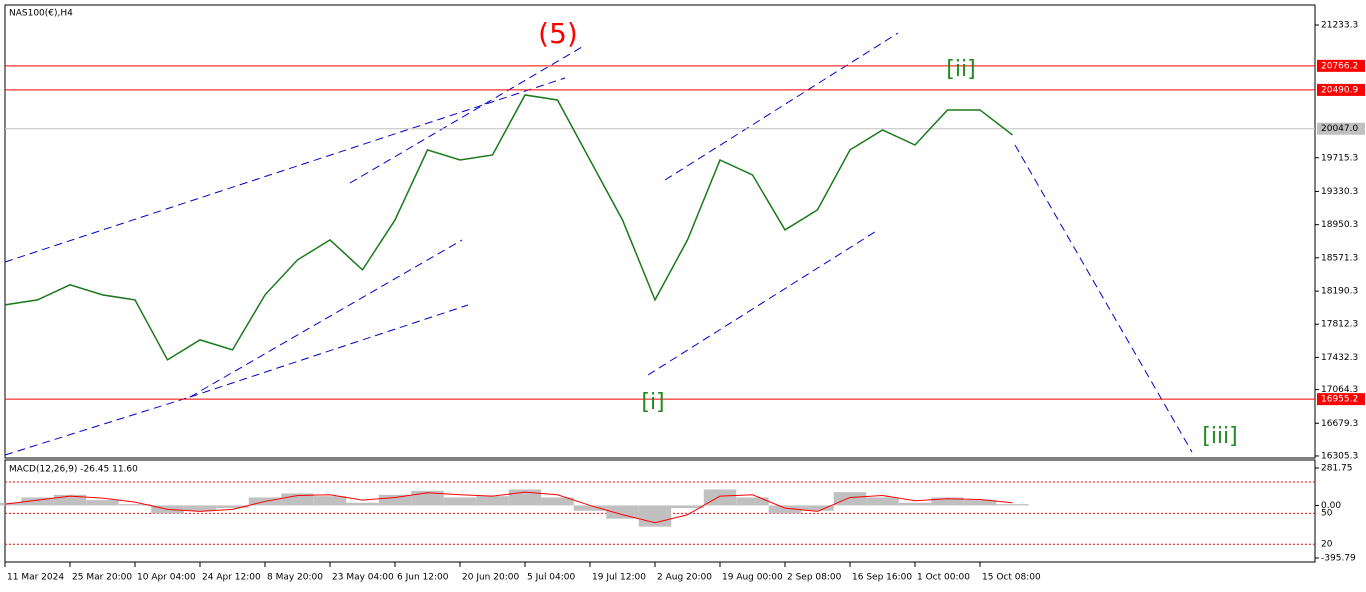 The image size is (1366, 592). Describe the element at coordinates (1331, 506) in the screenshot. I see `y-tick-label: 0.00` at that location.